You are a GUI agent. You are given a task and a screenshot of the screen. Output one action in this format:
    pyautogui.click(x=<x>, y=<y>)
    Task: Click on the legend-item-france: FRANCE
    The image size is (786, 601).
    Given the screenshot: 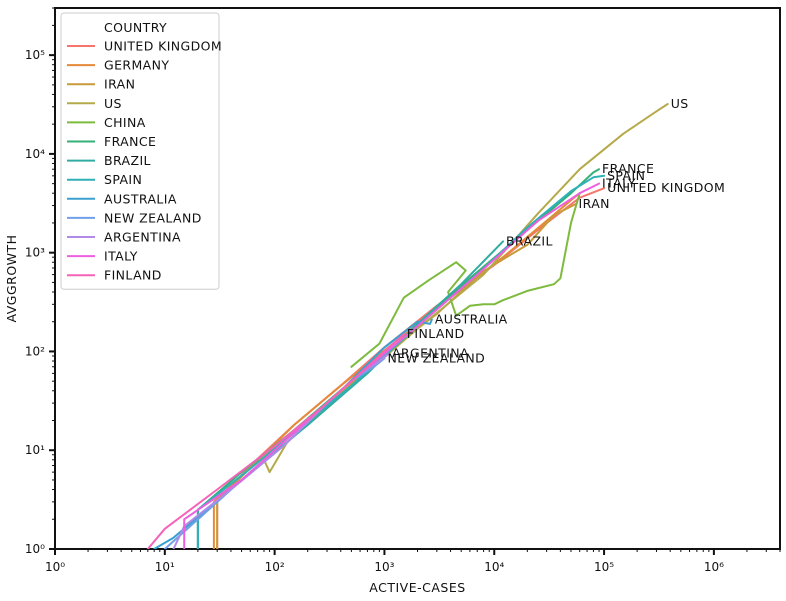 What is the action you would take?
    pyautogui.click(x=111, y=141)
    